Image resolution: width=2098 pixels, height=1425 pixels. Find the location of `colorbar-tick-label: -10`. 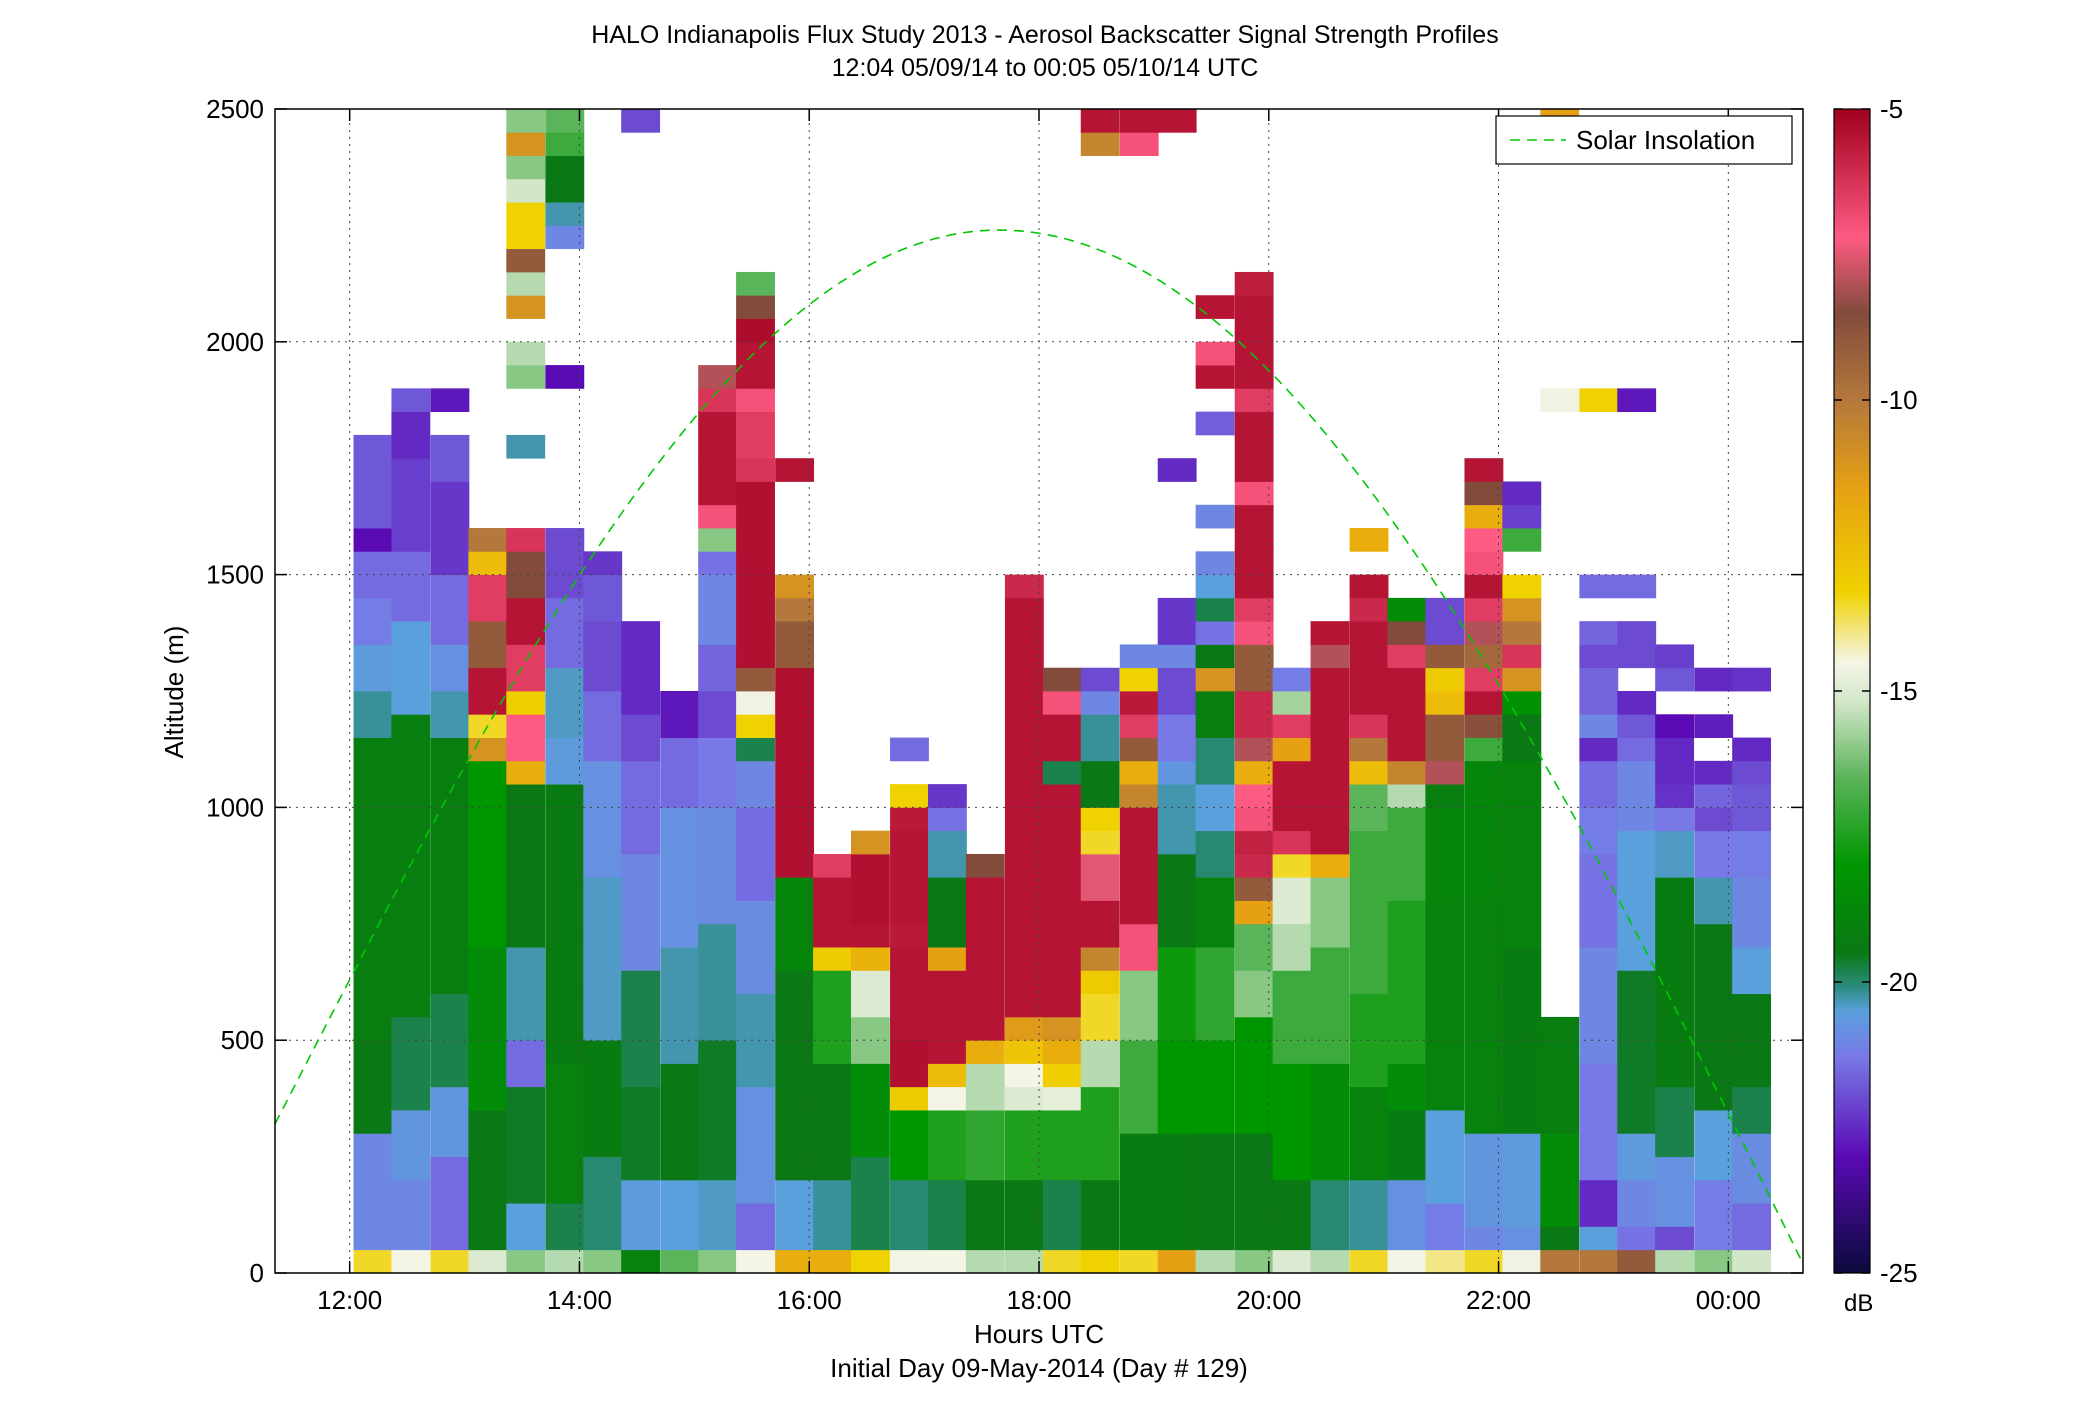

colorbar-tick-label: -10 is located at coordinates (1899, 400).